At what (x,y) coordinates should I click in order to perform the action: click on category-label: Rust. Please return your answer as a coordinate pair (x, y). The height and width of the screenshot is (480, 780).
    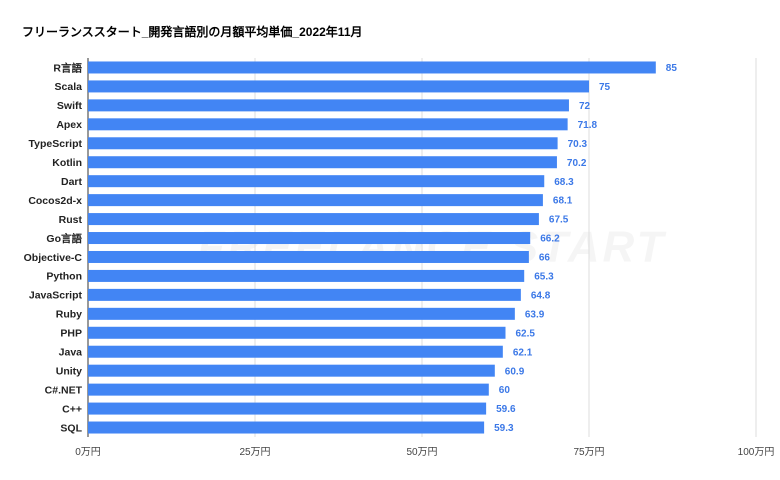
    Looking at the image, I should click on (71, 220).